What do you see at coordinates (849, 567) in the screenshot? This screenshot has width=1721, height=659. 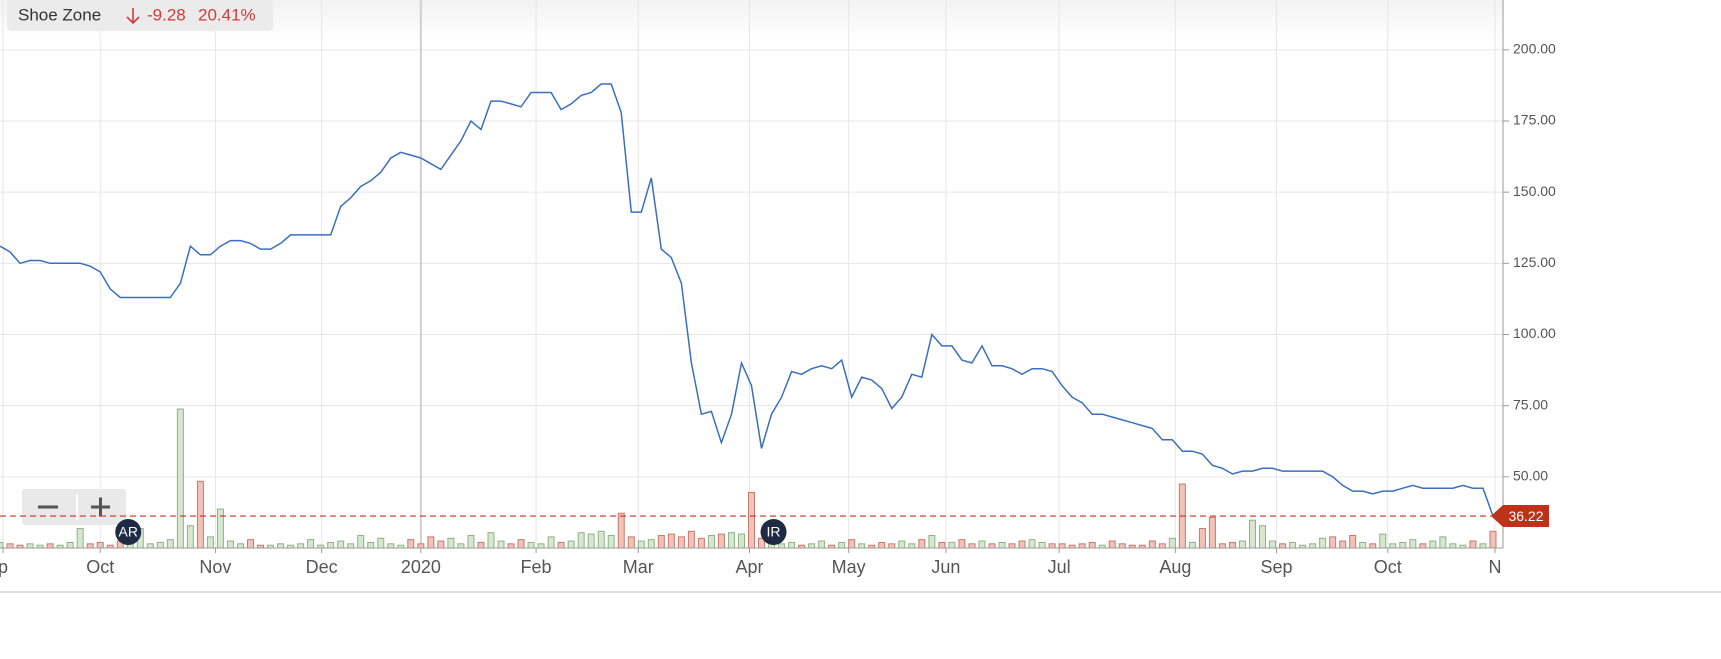 I see `x-tick-label: May` at bounding box center [849, 567].